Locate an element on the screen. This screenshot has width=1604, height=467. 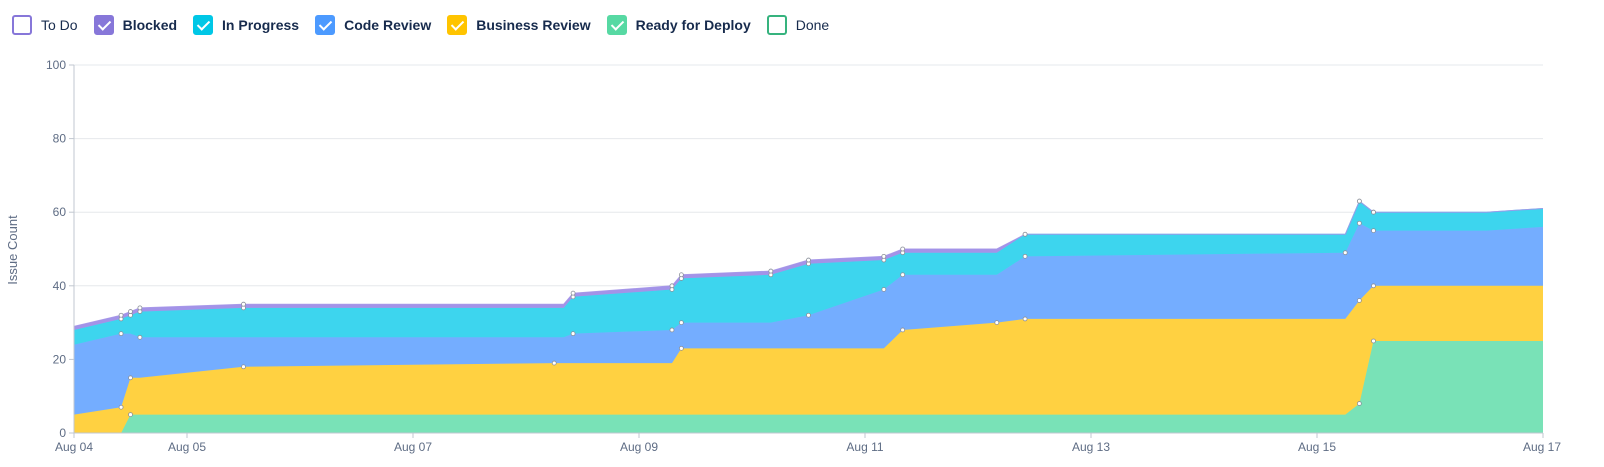
y-tick-label: 100 is located at coordinates (56, 65).